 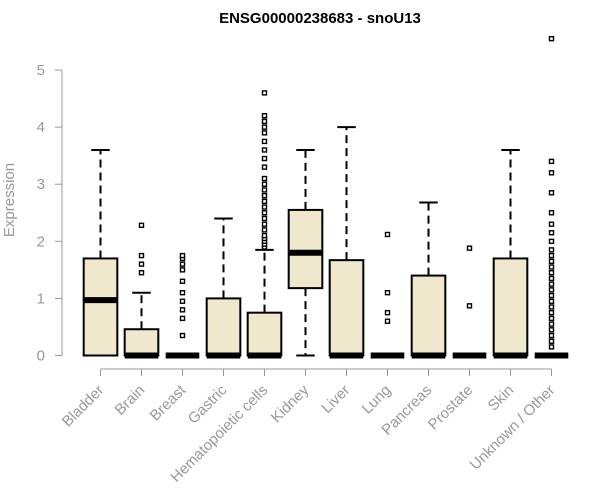 What do you see at coordinates (130, 400) in the screenshot?
I see `x-tick-label: Brain` at bounding box center [130, 400].